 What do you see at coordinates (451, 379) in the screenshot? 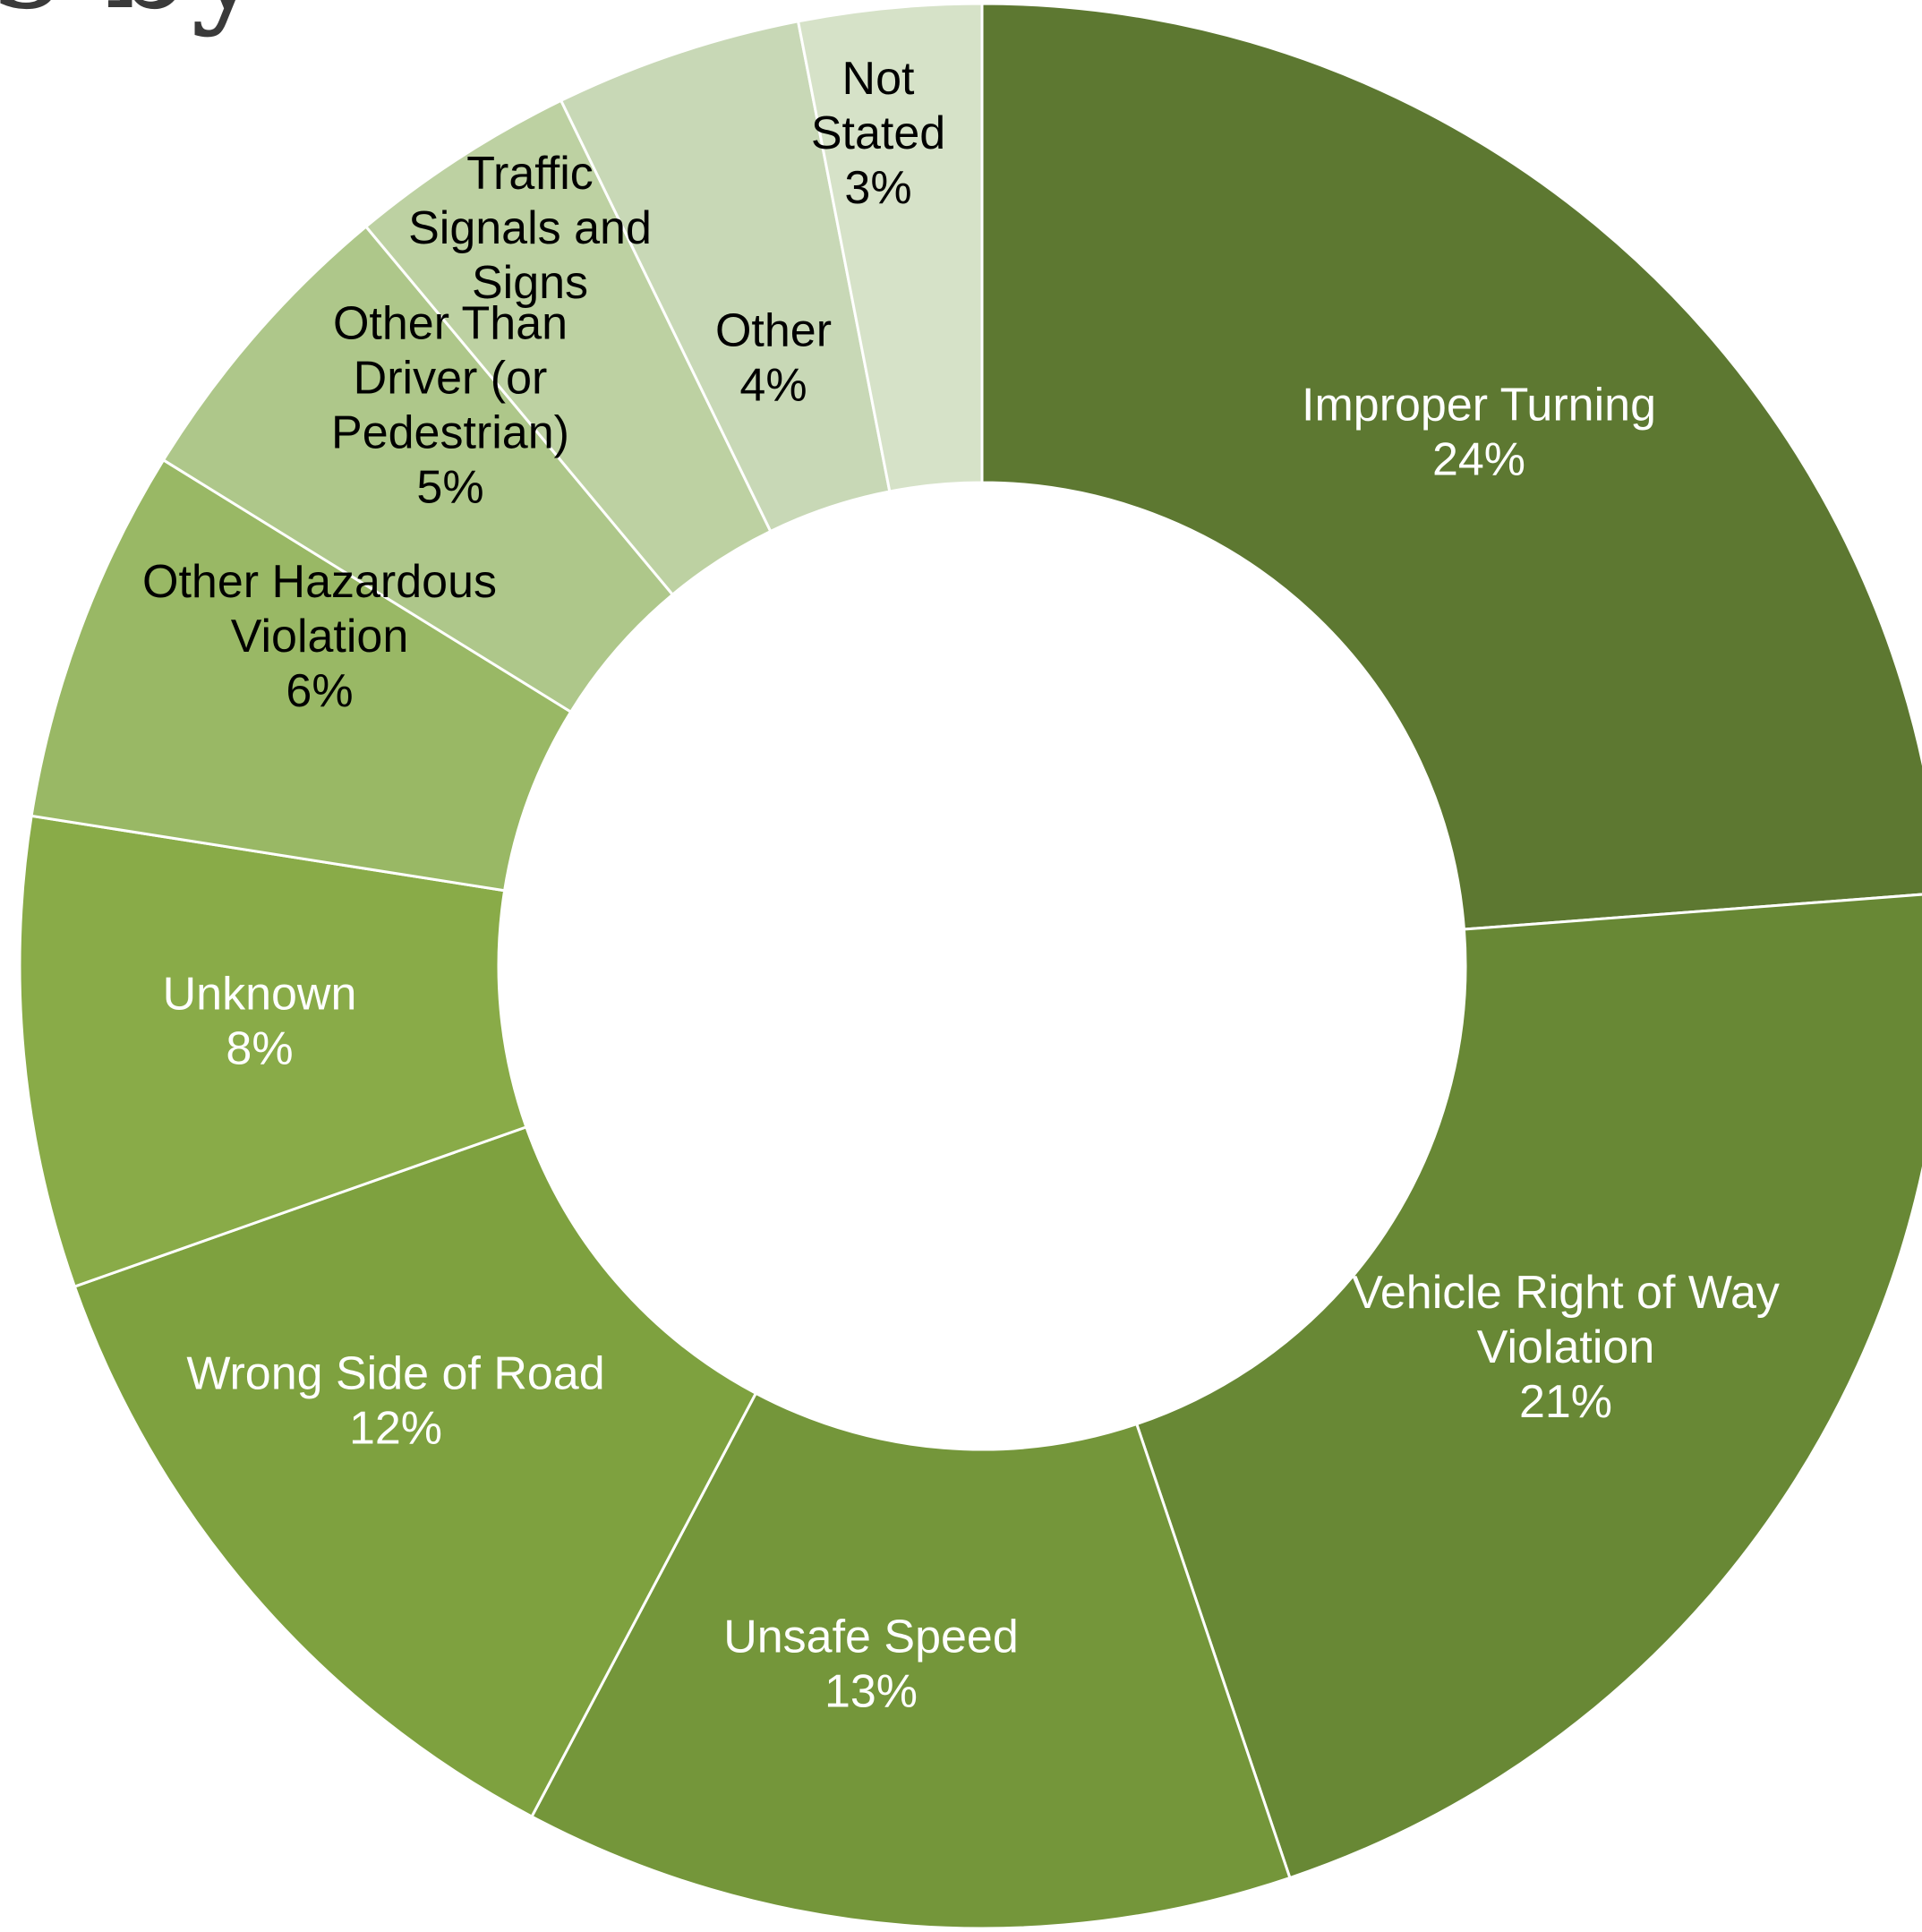
I see `slice-label-line: Driver (or` at bounding box center [451, 379].